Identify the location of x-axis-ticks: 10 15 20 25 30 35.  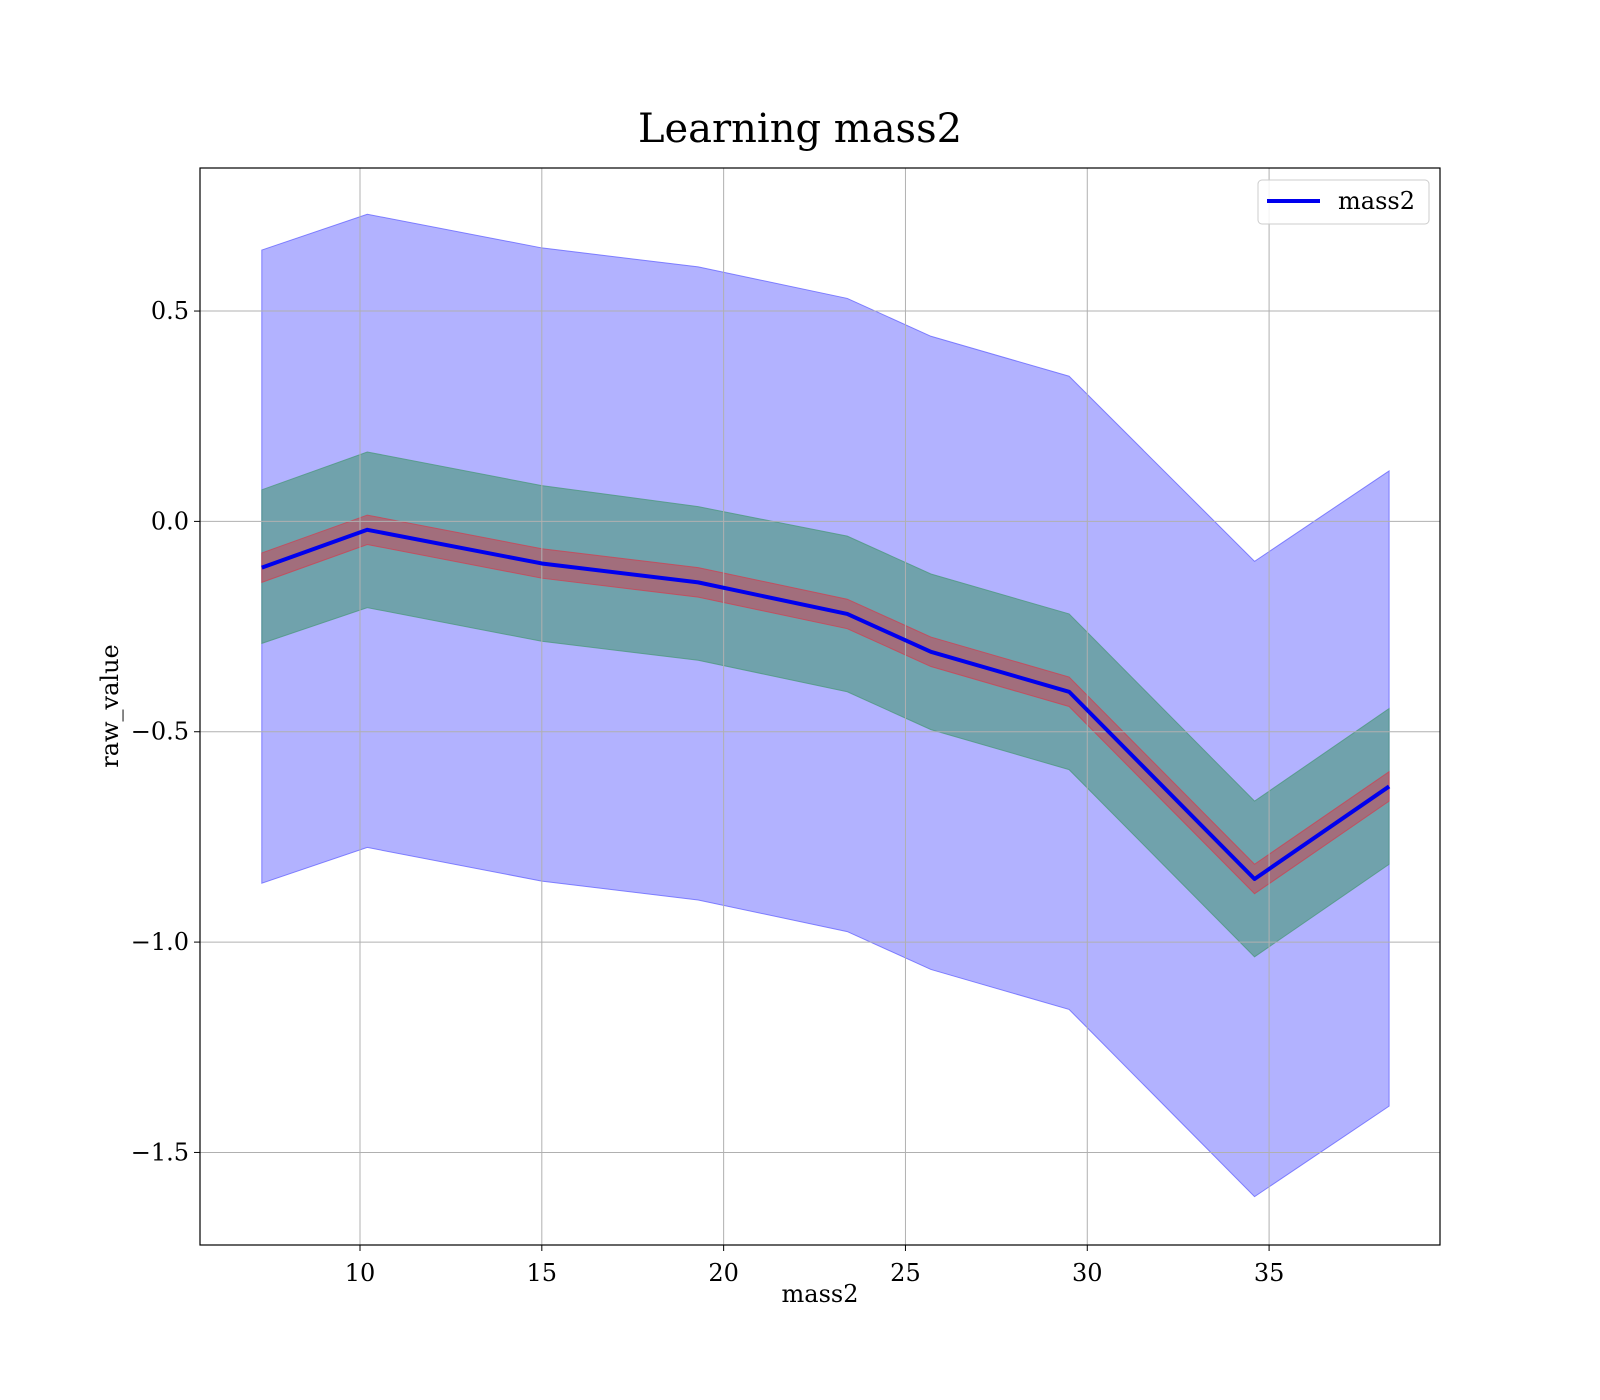
(815, 1266).